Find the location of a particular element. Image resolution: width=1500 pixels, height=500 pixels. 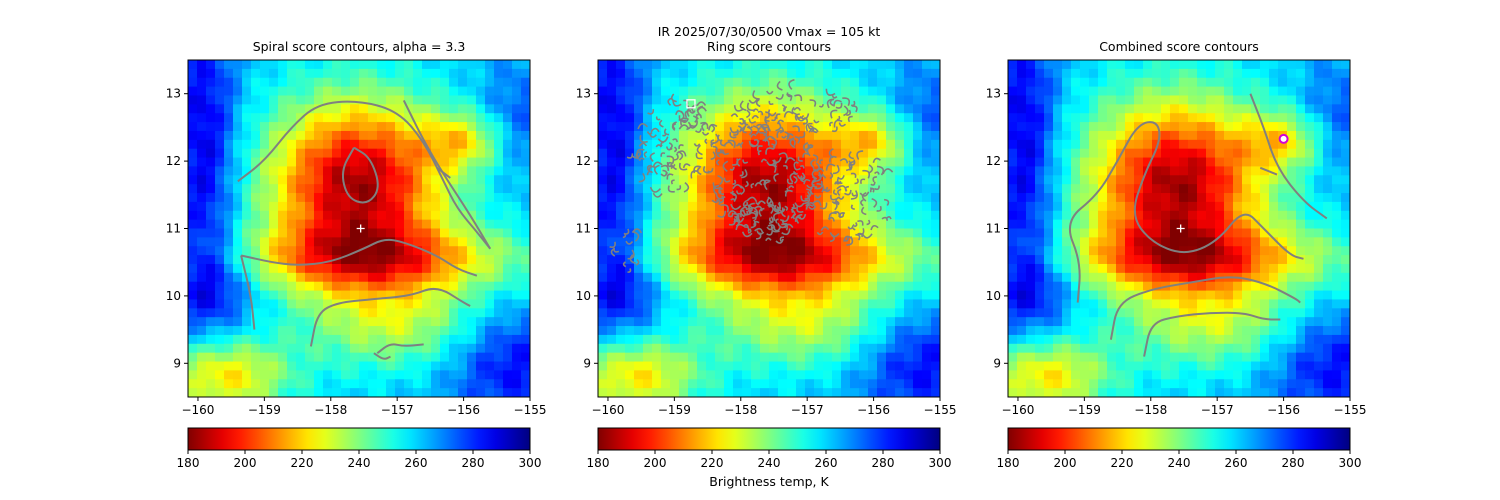

colorbar-tick-label: 300 is located at coordinates (940, 463).